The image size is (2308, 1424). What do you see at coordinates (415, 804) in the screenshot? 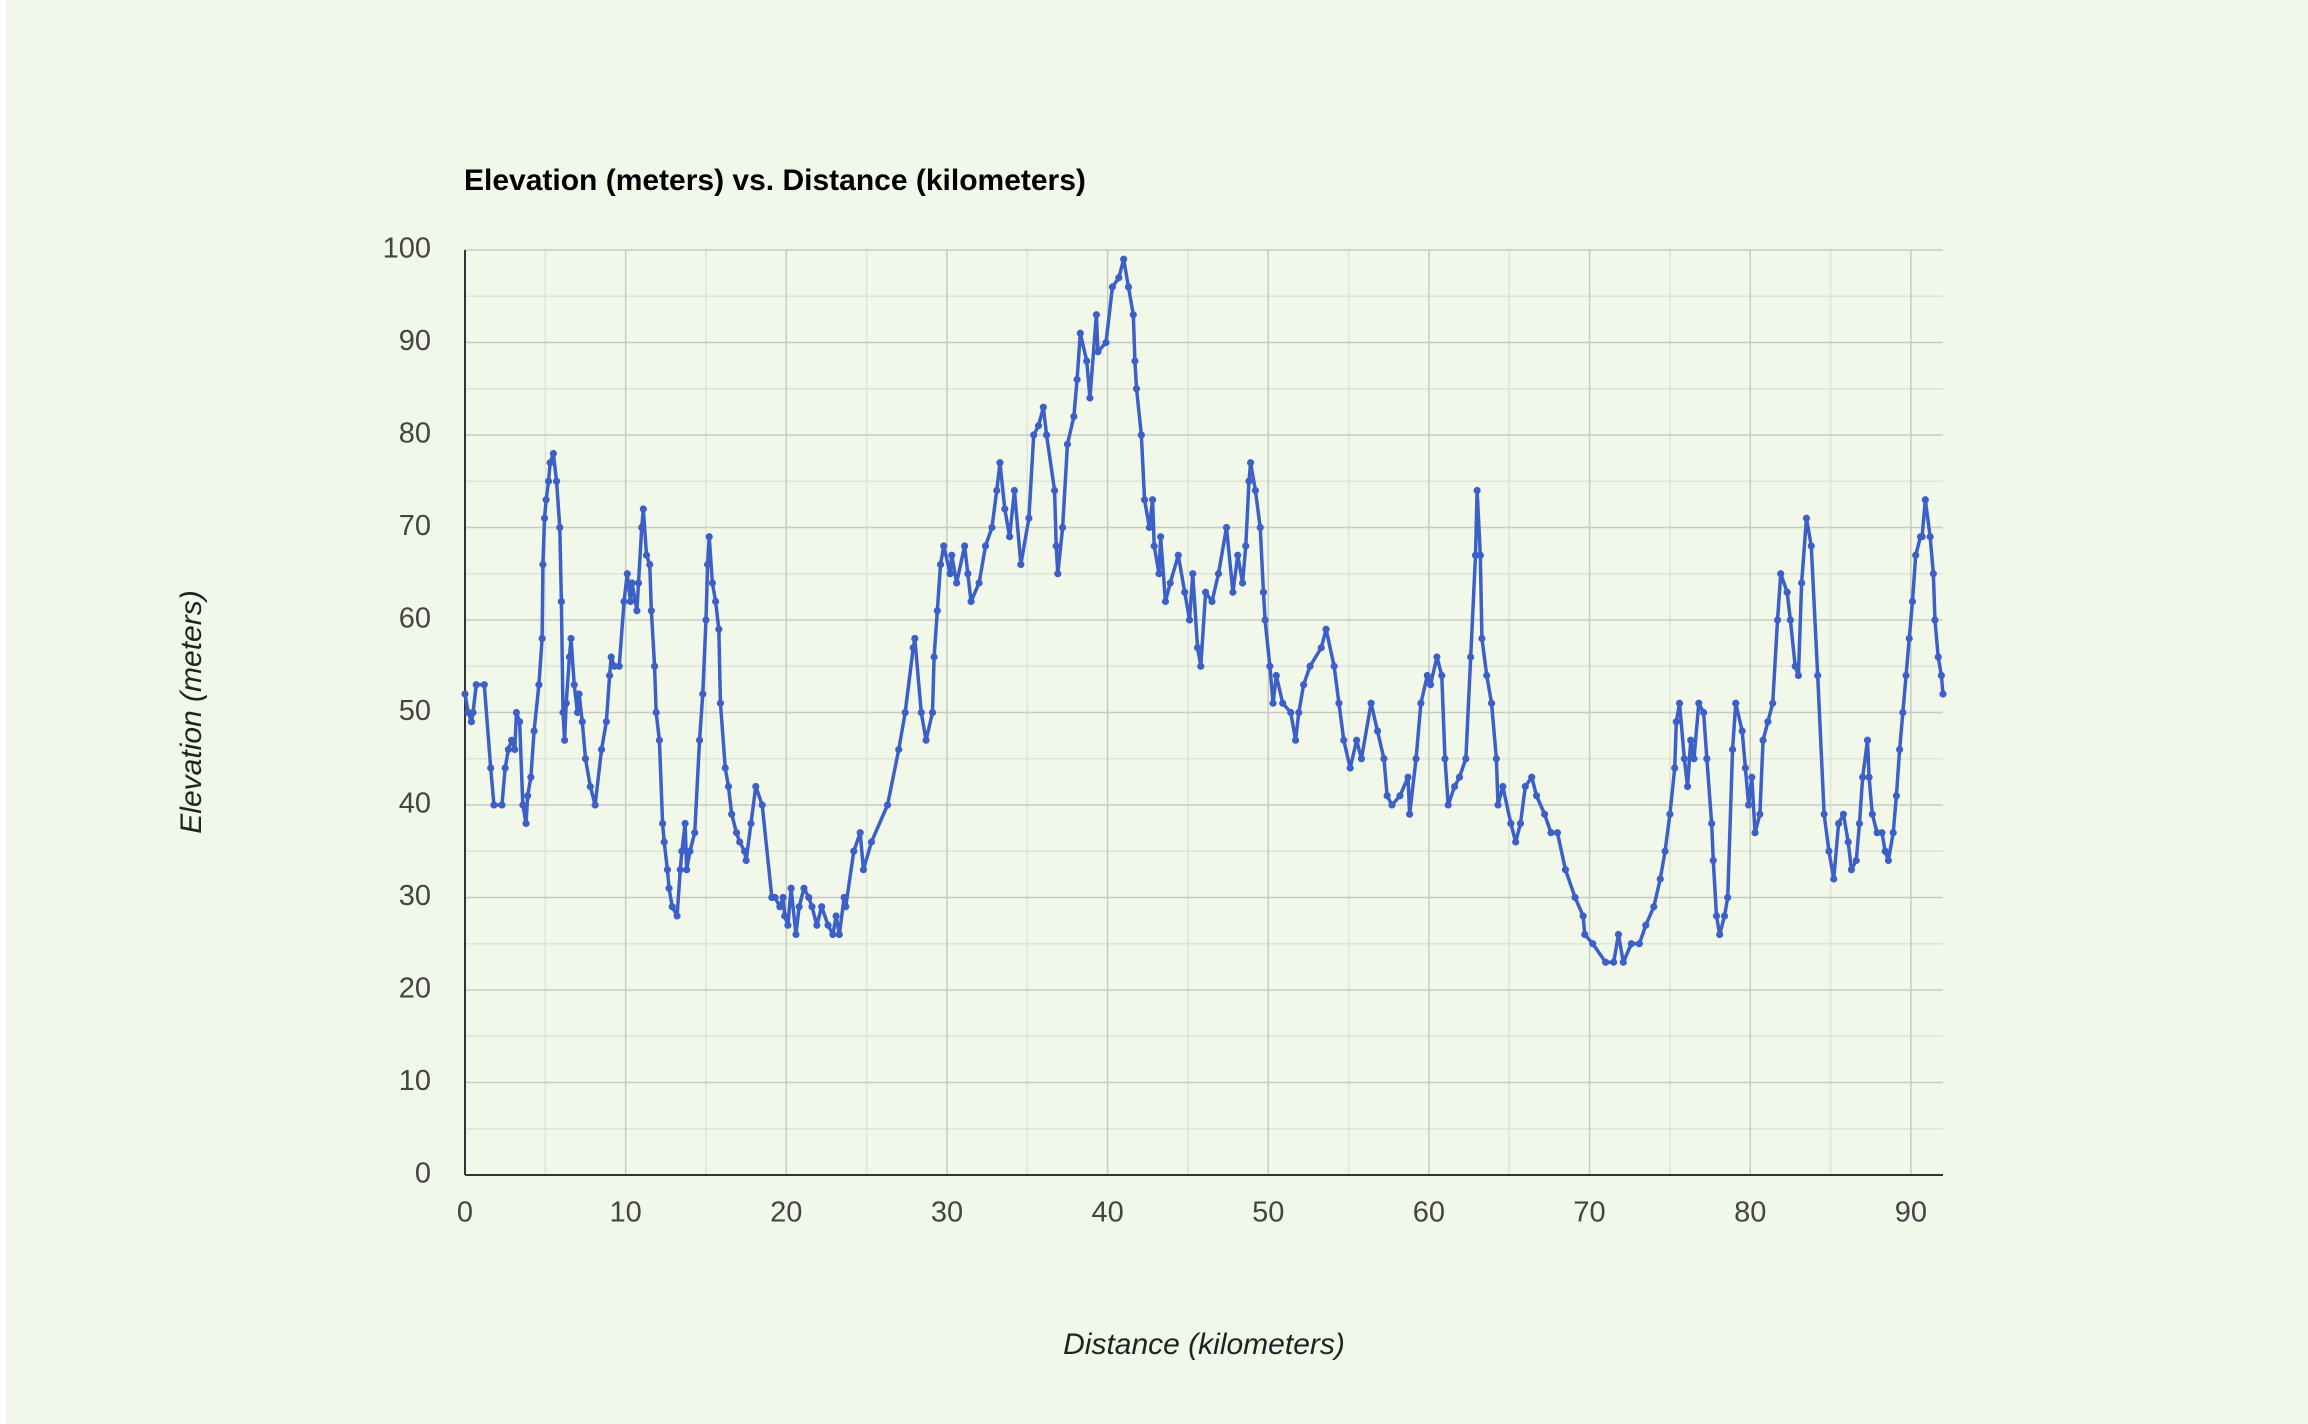
I see `y-tick-label: 40` at bounding box center [415, 804].